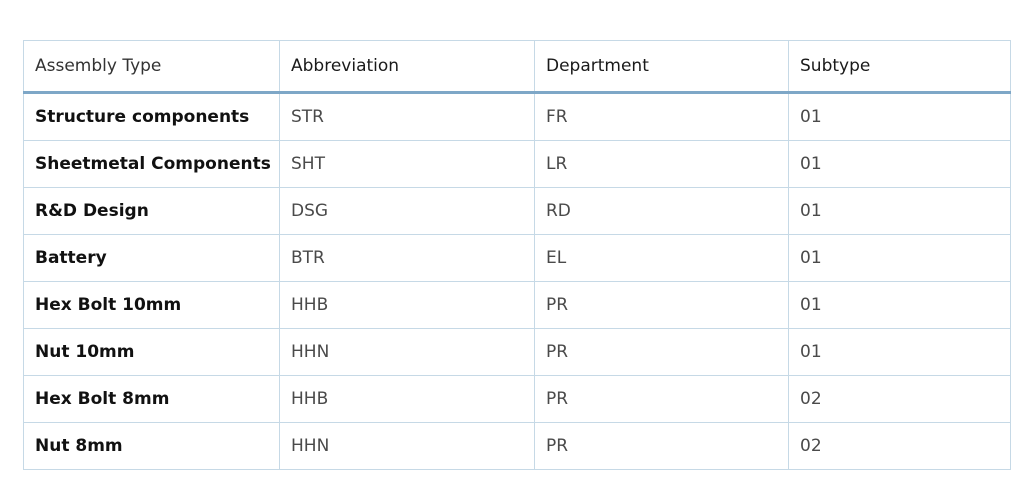  What do you see at coordinates (151, 352) in the screenshot?
I see `cell-assembly-type: Nut 10mm` at bounding box center [151, 352].